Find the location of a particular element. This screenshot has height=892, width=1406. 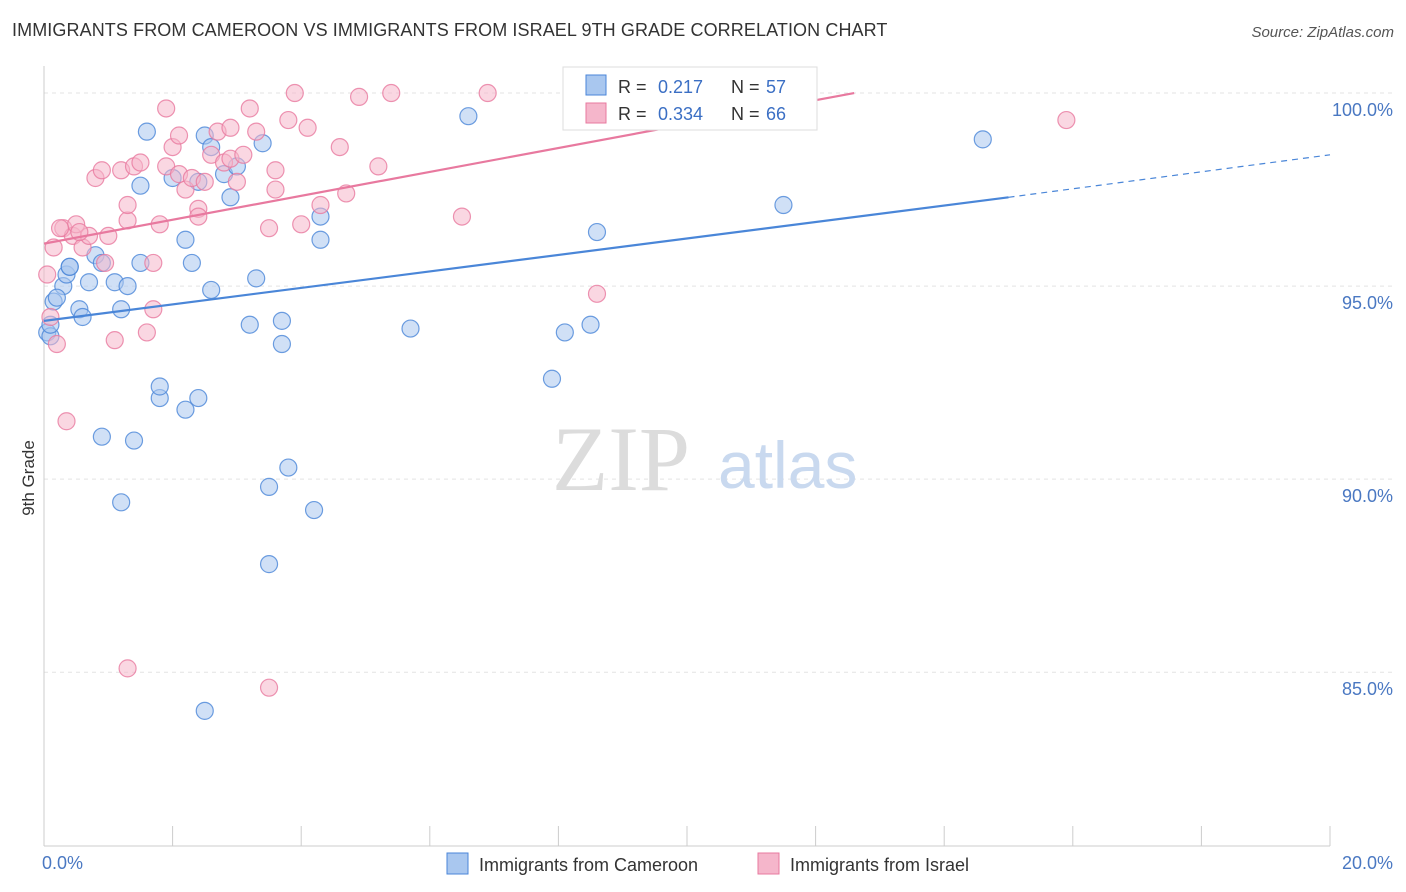

stats-legend: R = 0.217 N = 57 R = 0.334 N = 66 is located at coordinates (690, 98).